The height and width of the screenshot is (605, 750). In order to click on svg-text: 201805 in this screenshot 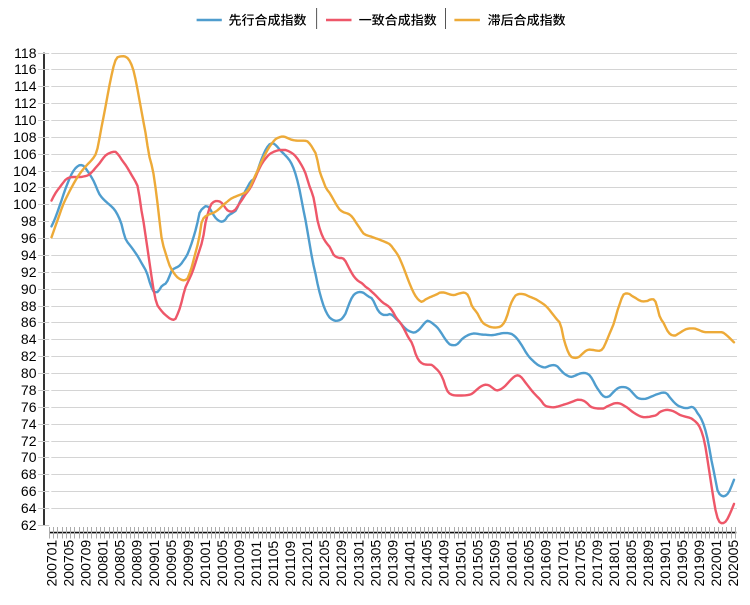, I will do `click(631, 563)`.